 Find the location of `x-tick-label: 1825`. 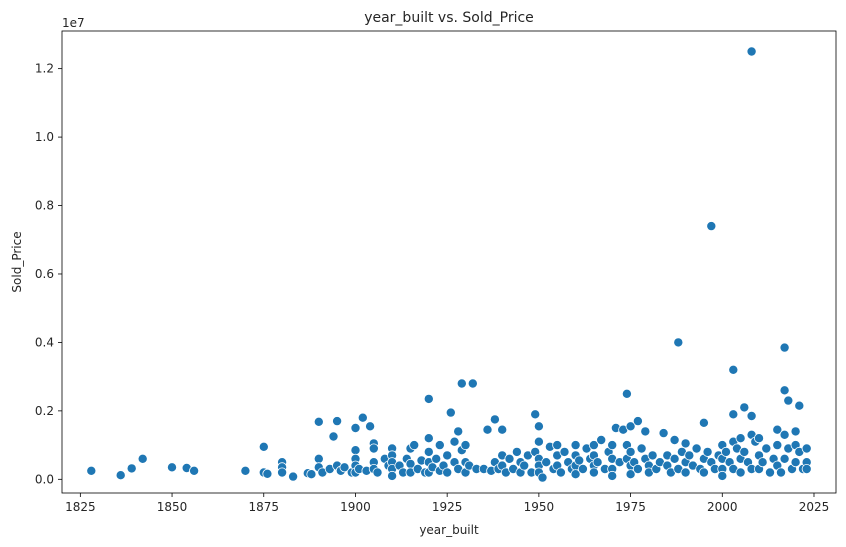

x-tick-label: 1825 is located at coordinates (80, 507).